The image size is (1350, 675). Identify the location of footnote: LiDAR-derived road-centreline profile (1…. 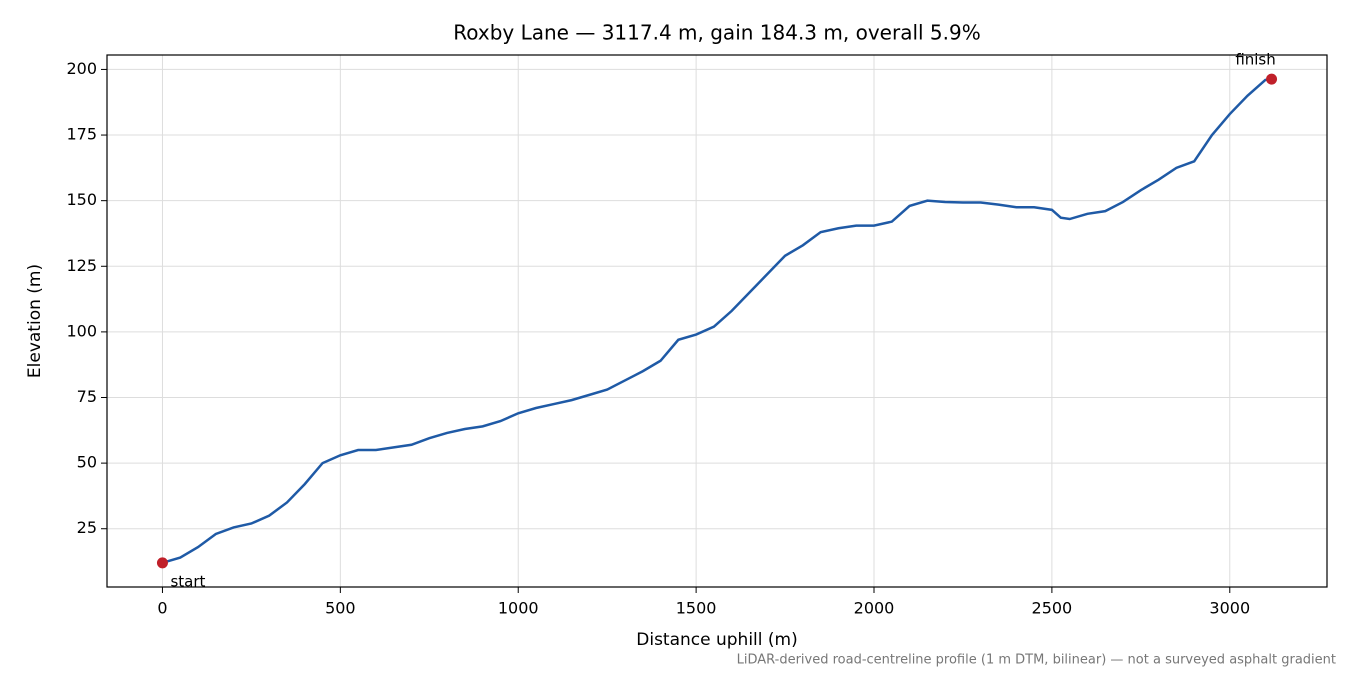
(1036, 660).